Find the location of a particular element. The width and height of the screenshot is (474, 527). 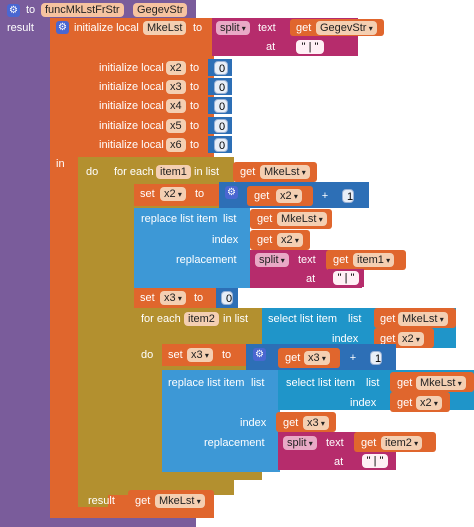

set-x3-var: x3 is located at coordinates (200, 355).